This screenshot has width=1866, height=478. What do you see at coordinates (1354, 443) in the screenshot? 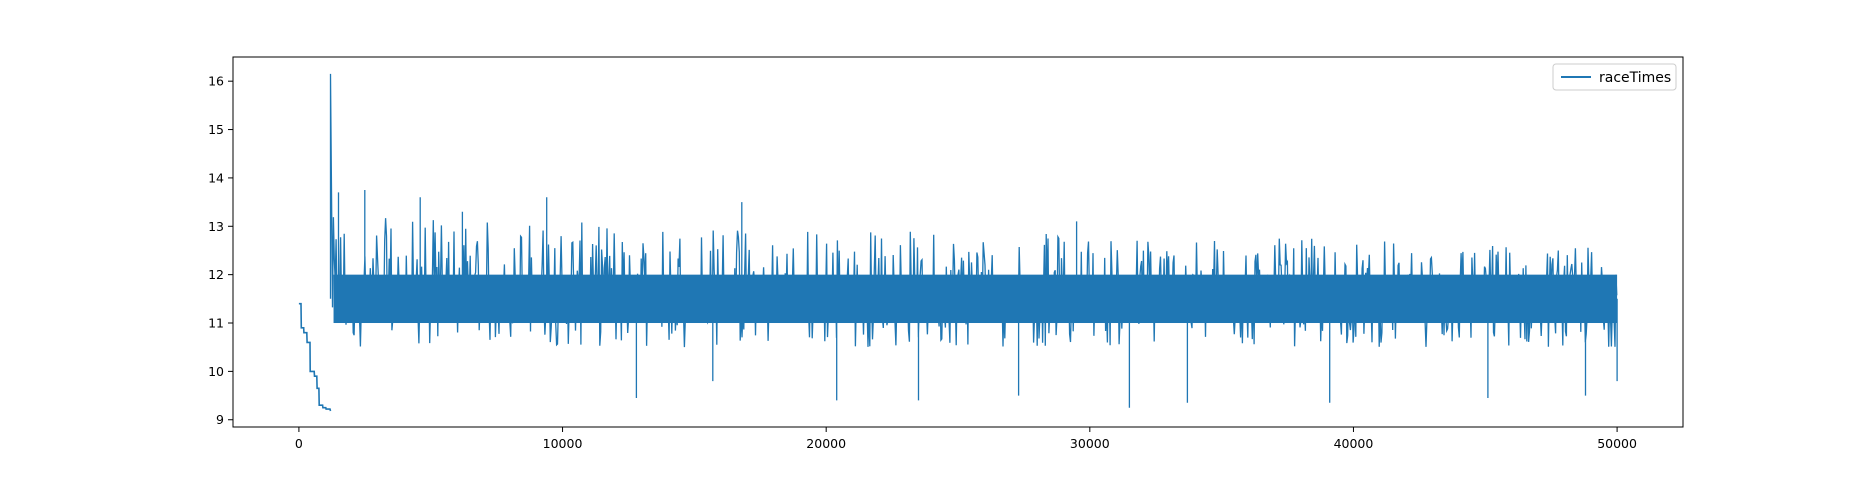
I see `x-tick-label: 40000` at bounding box center [1354, 443].